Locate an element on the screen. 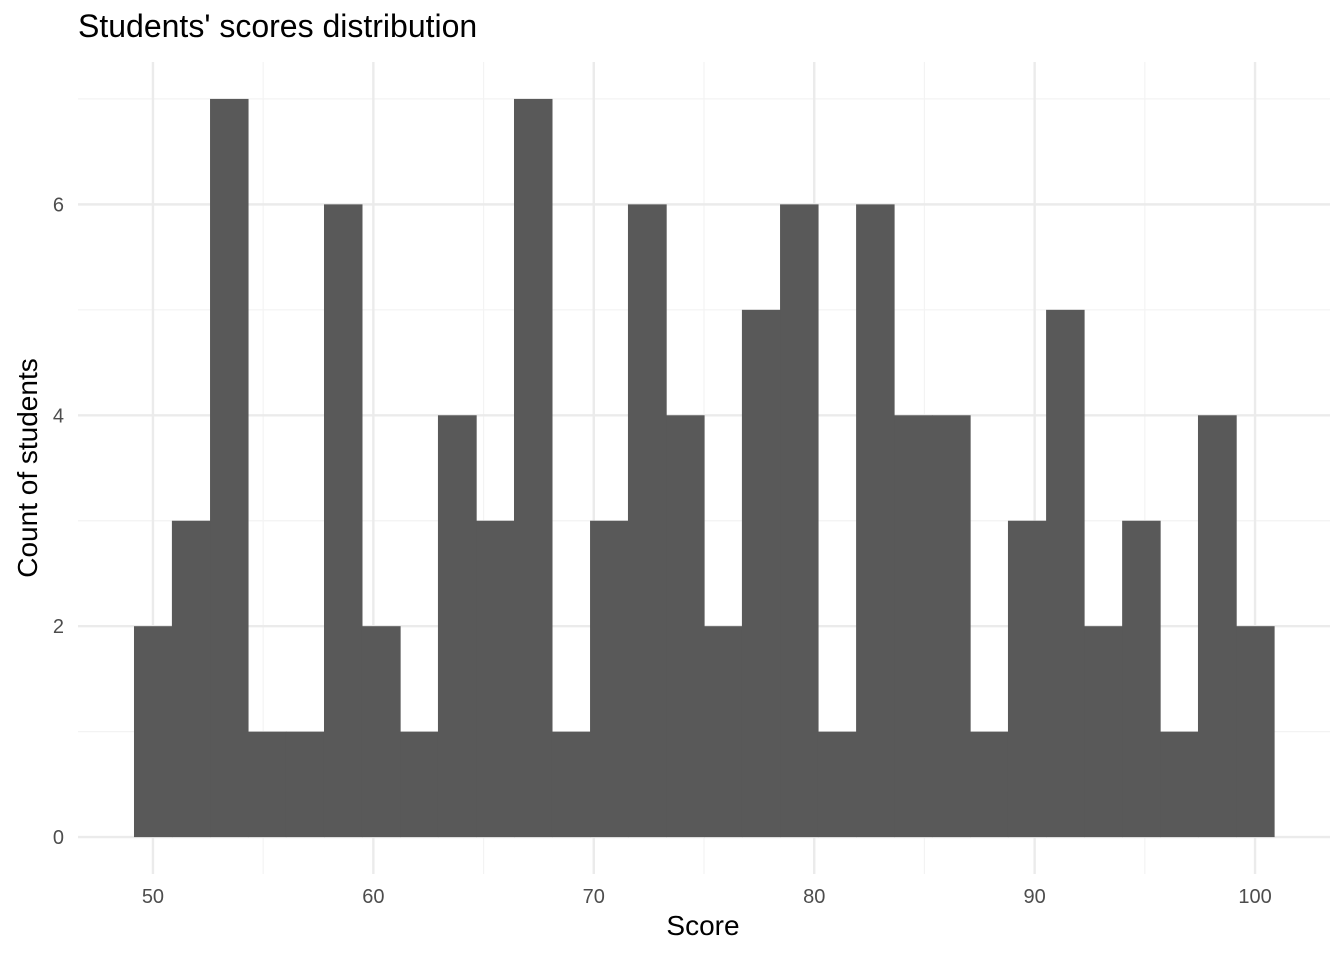 This screenshot has width=1344, height=960. y-axis-label: Count of students is located at coordinates (27, 468).